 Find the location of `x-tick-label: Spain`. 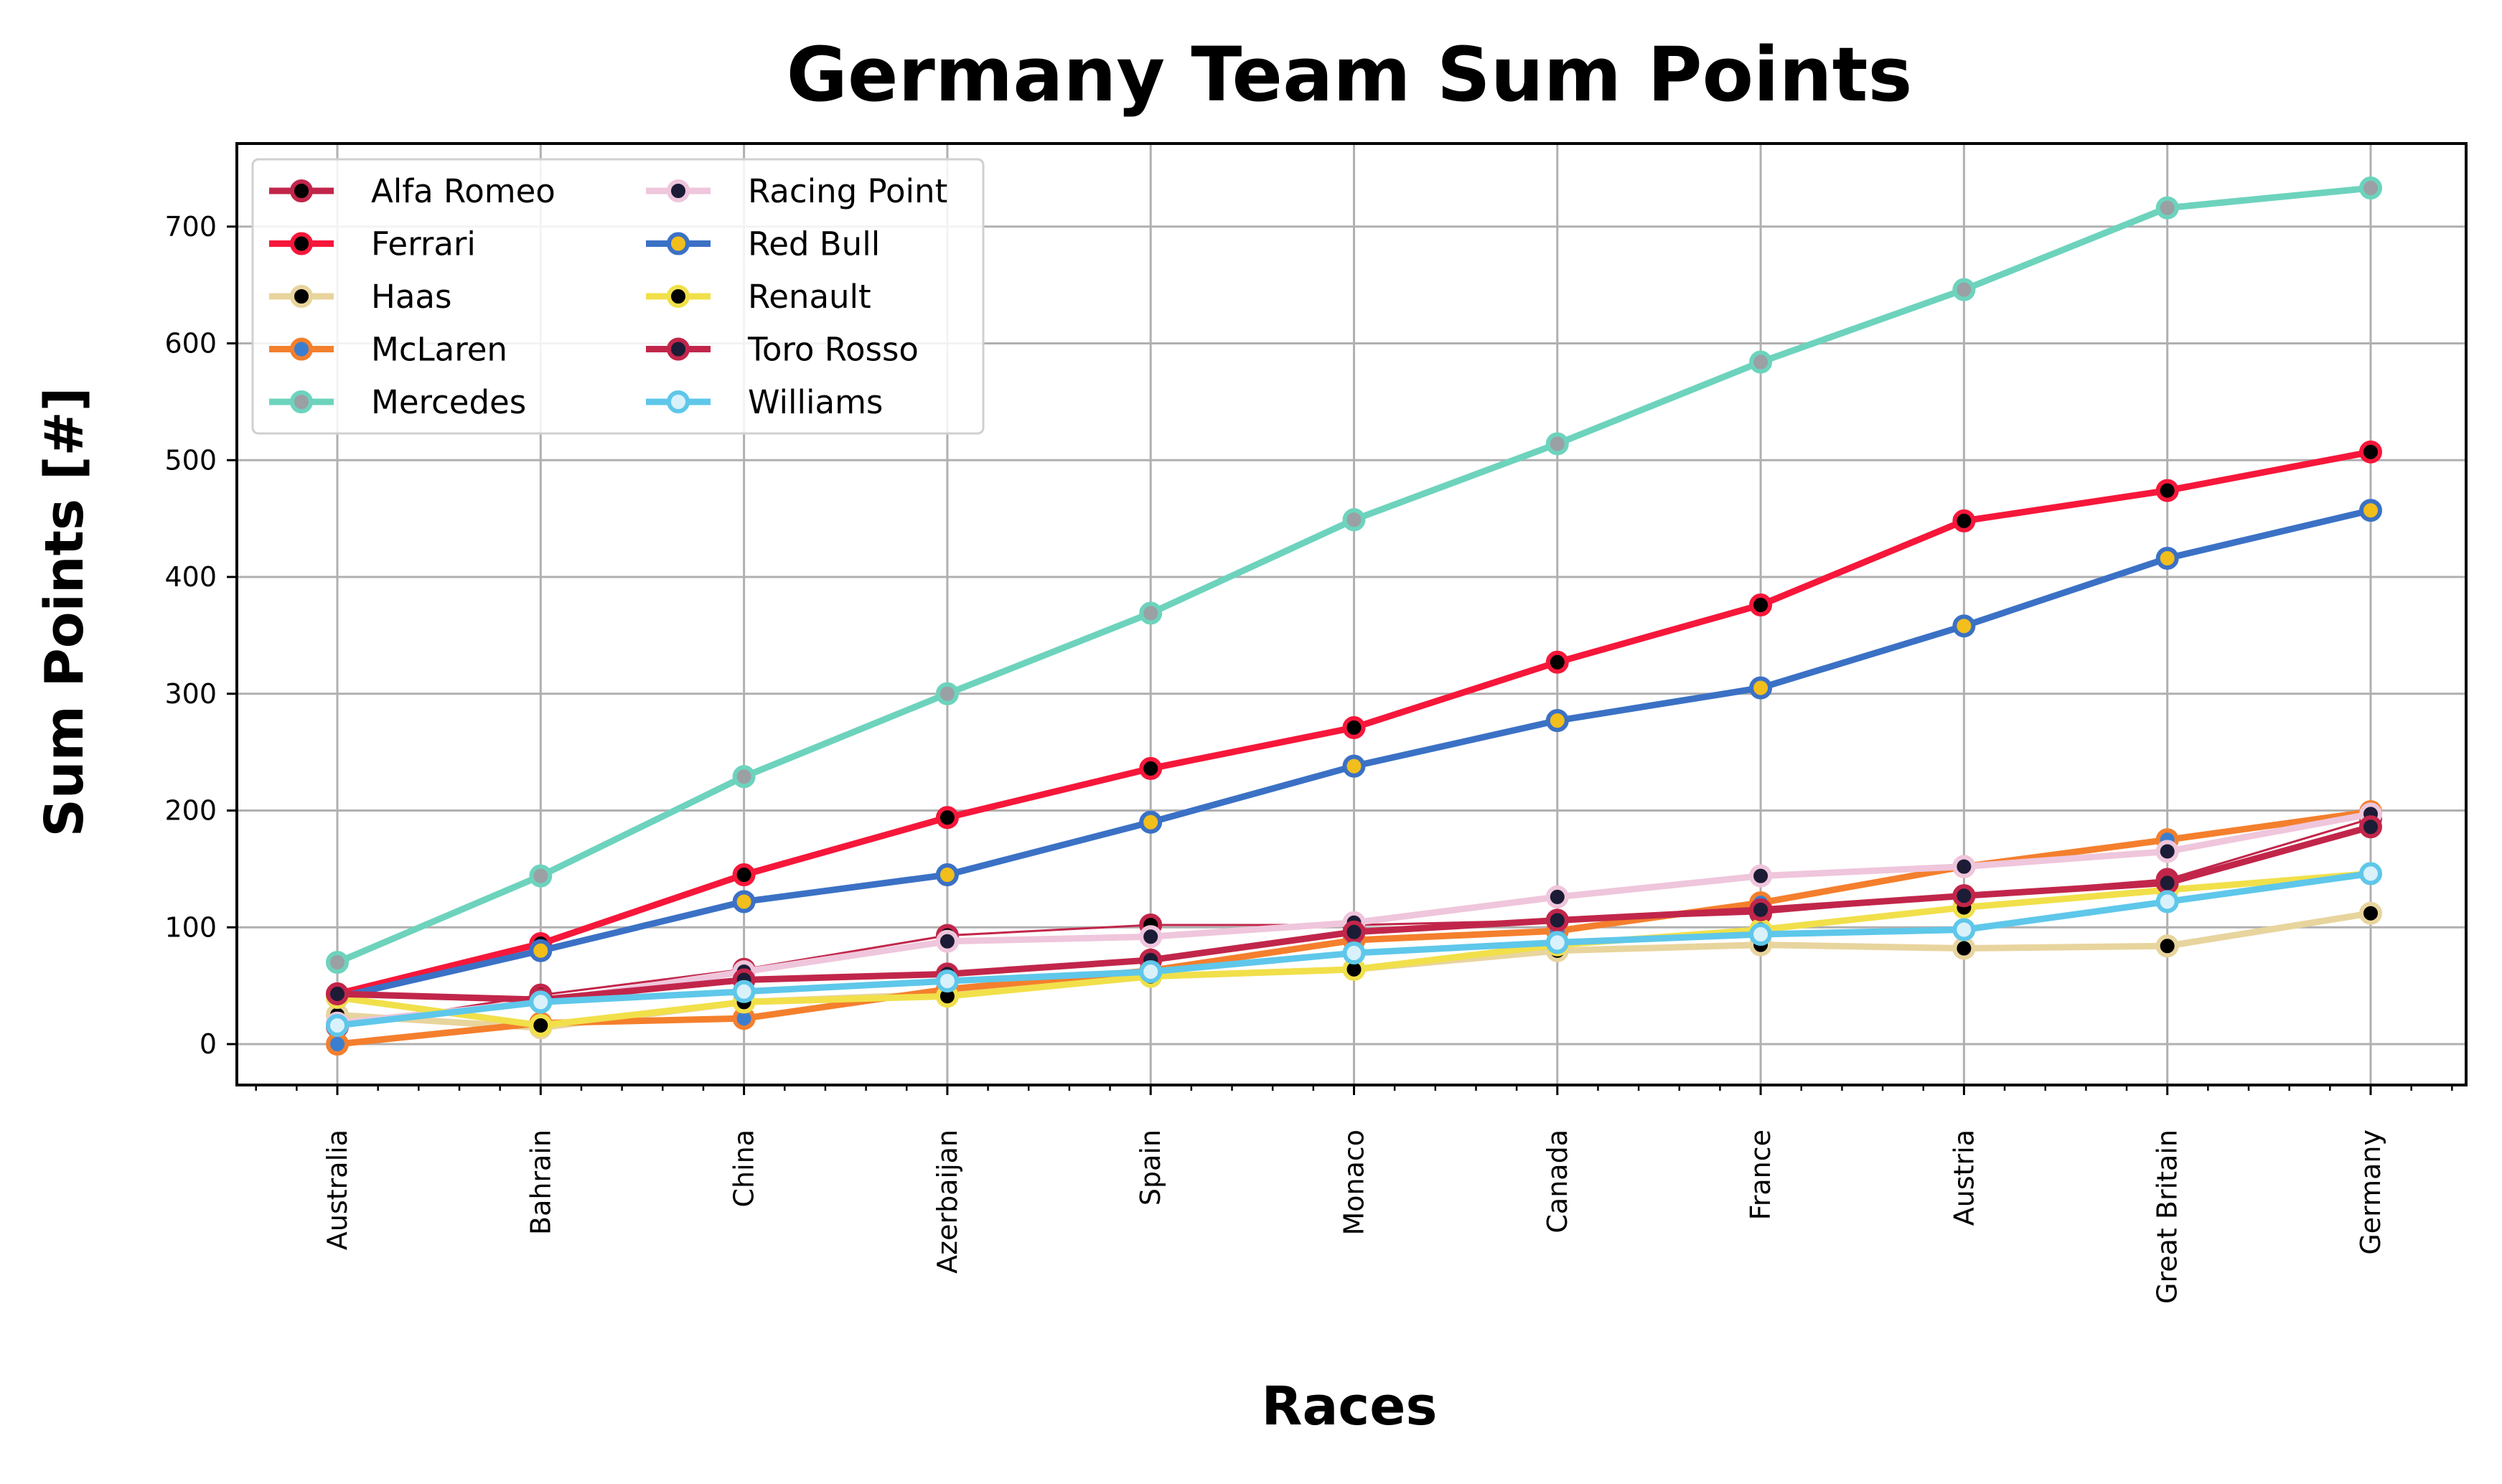

x-tick-label: Spain is located at coordinates (1150, 1168).